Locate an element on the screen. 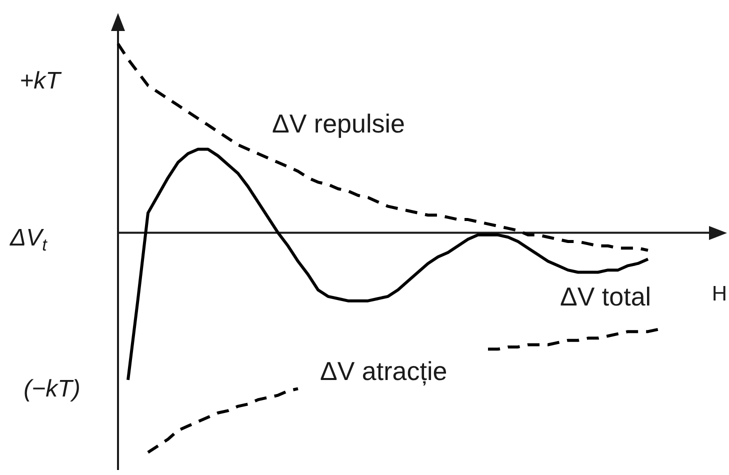  series-label: ΔV atracție is located at coordinates (384, 371).